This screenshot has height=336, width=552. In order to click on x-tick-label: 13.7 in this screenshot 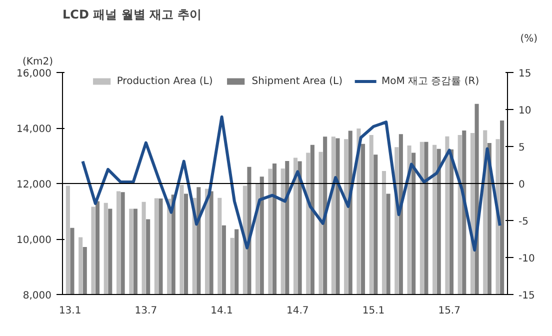, I will do `click(146, 311)`.